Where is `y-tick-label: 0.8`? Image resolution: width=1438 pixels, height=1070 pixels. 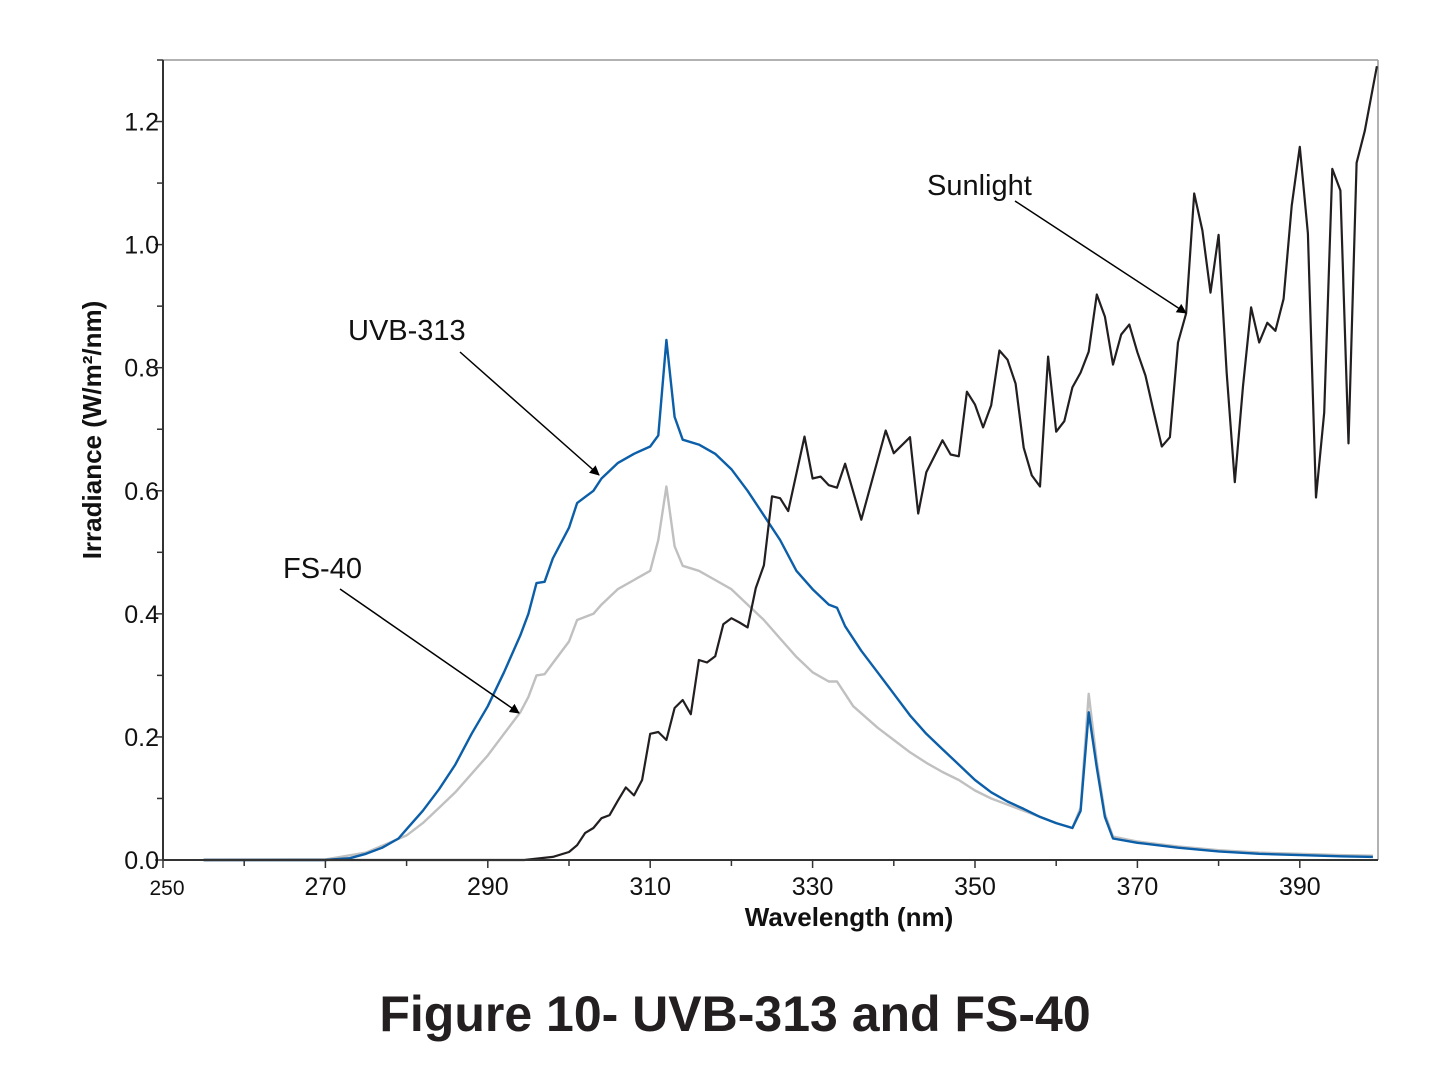 y-tick-label: 0.8 is located at coordinates (141, 369).